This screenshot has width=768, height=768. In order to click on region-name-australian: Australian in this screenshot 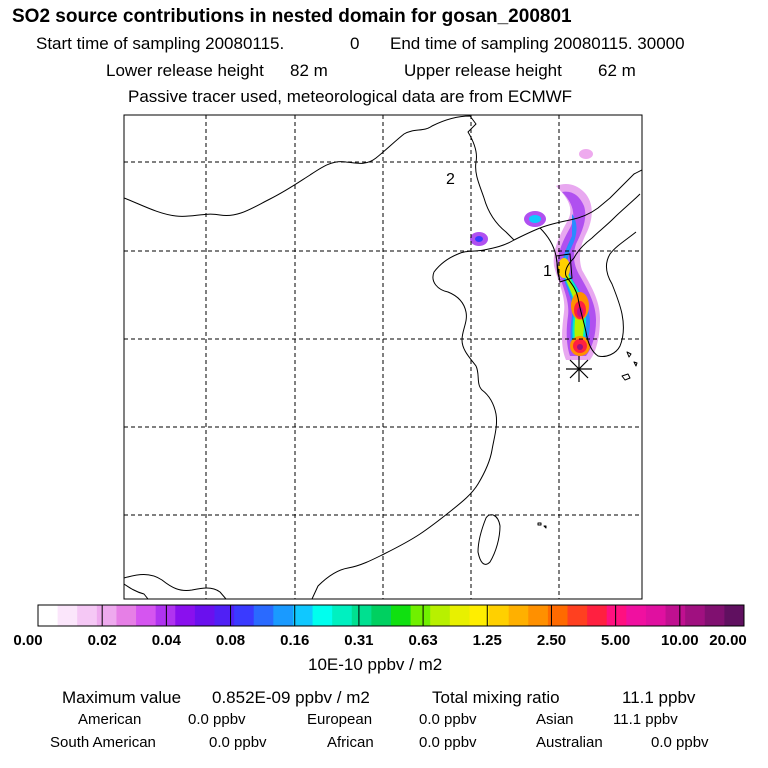, I will do `click(569, 742)`.